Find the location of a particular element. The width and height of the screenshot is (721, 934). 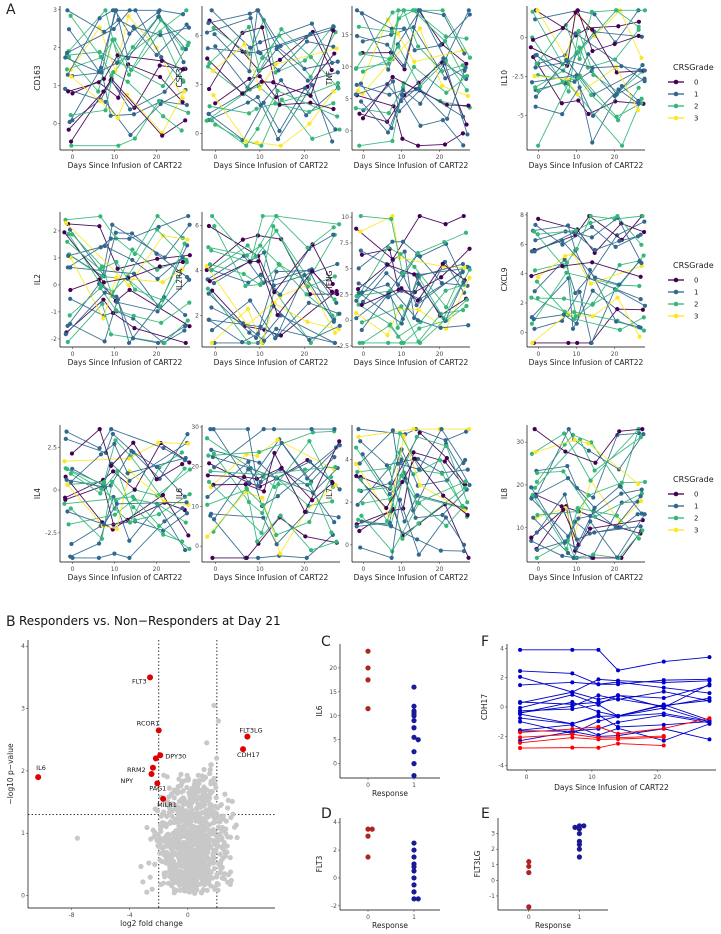

panel-label-b: B is located at coordinates (11, 622).